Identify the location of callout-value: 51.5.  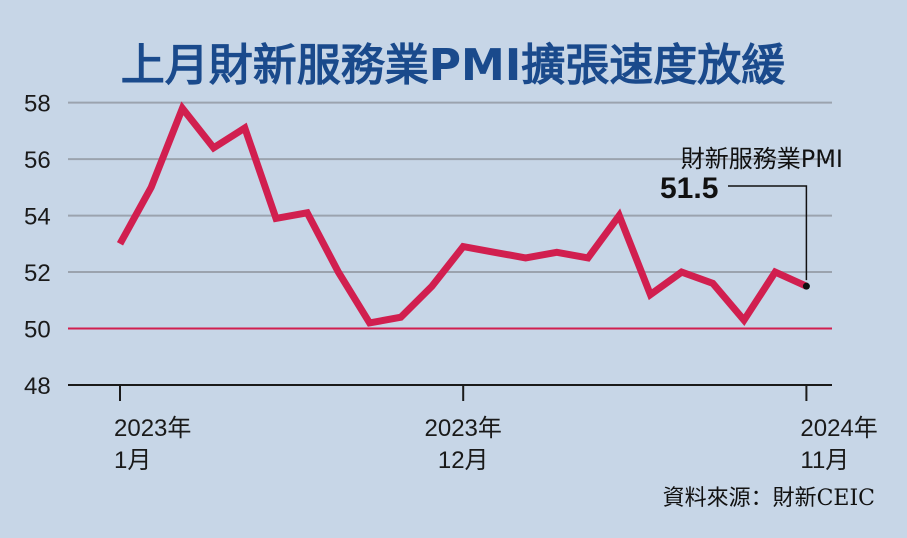
(689, 188).